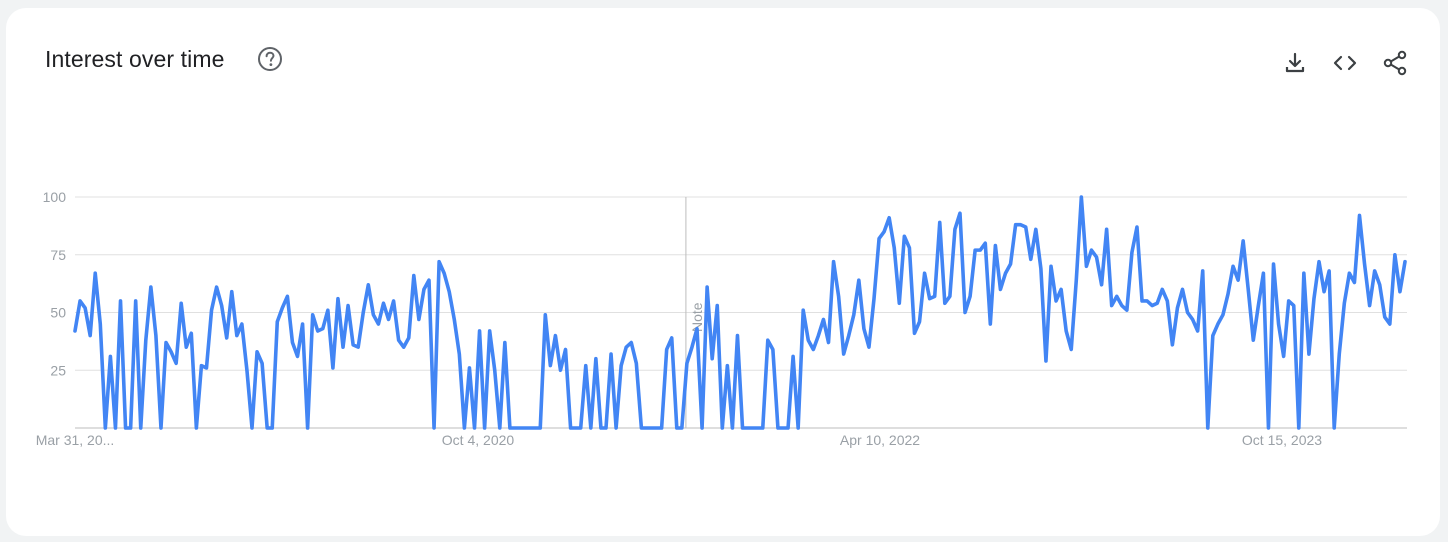 The width and height of the screenshot is (1448, 542). I want to click on y-tick-label: 75, so click(58, 255).